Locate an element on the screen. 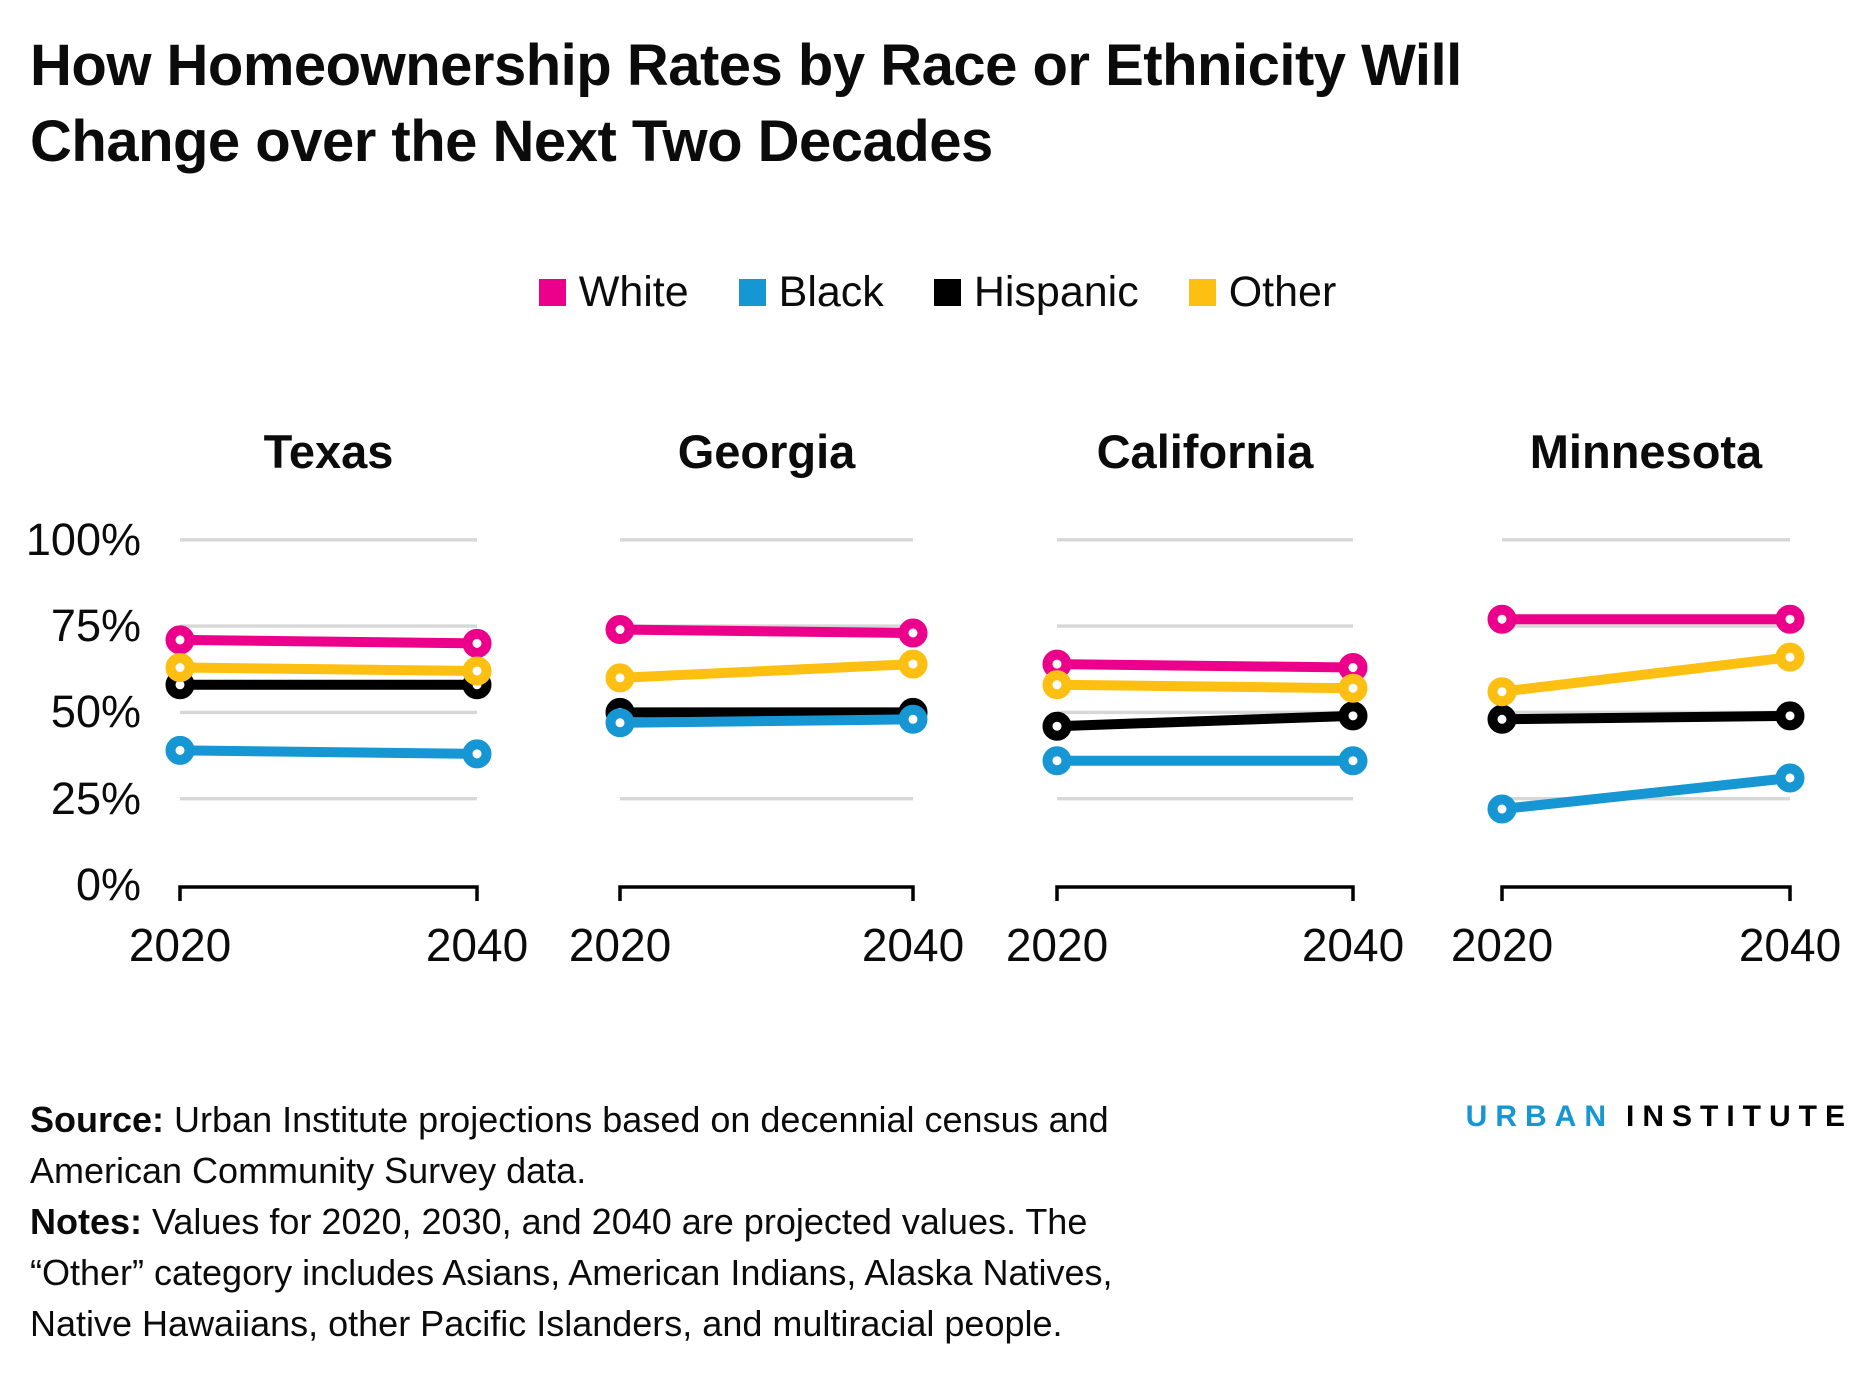 The height and width of the screenshot is (1376, 1875). y-tick-label-100: 100% is located at coordinates (83, 539).